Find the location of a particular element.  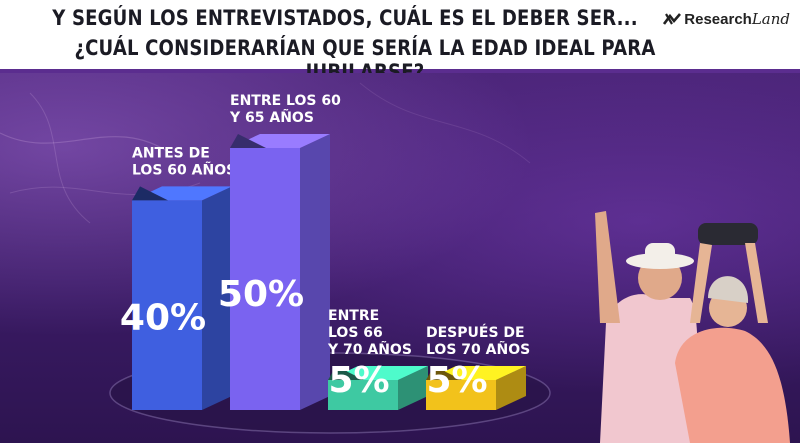

researchland-logo: ResearchLand is located at coordinates (726, 19).